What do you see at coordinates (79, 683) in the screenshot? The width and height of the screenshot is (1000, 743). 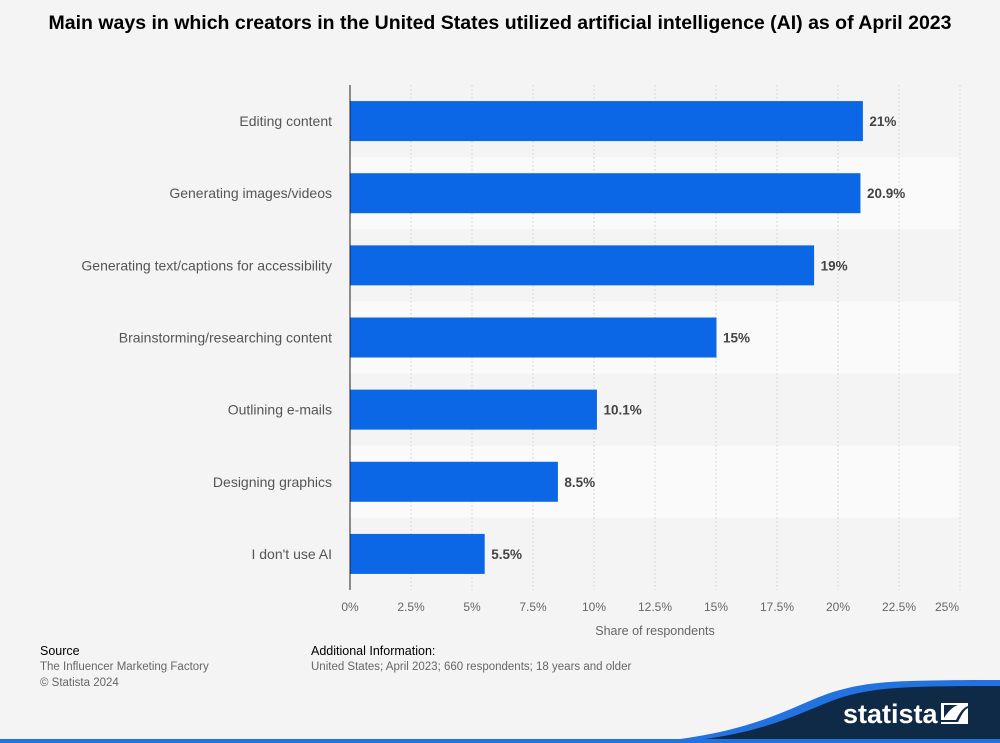 I see `copyright: © Statista 2024` at bounding box center [79, 683].